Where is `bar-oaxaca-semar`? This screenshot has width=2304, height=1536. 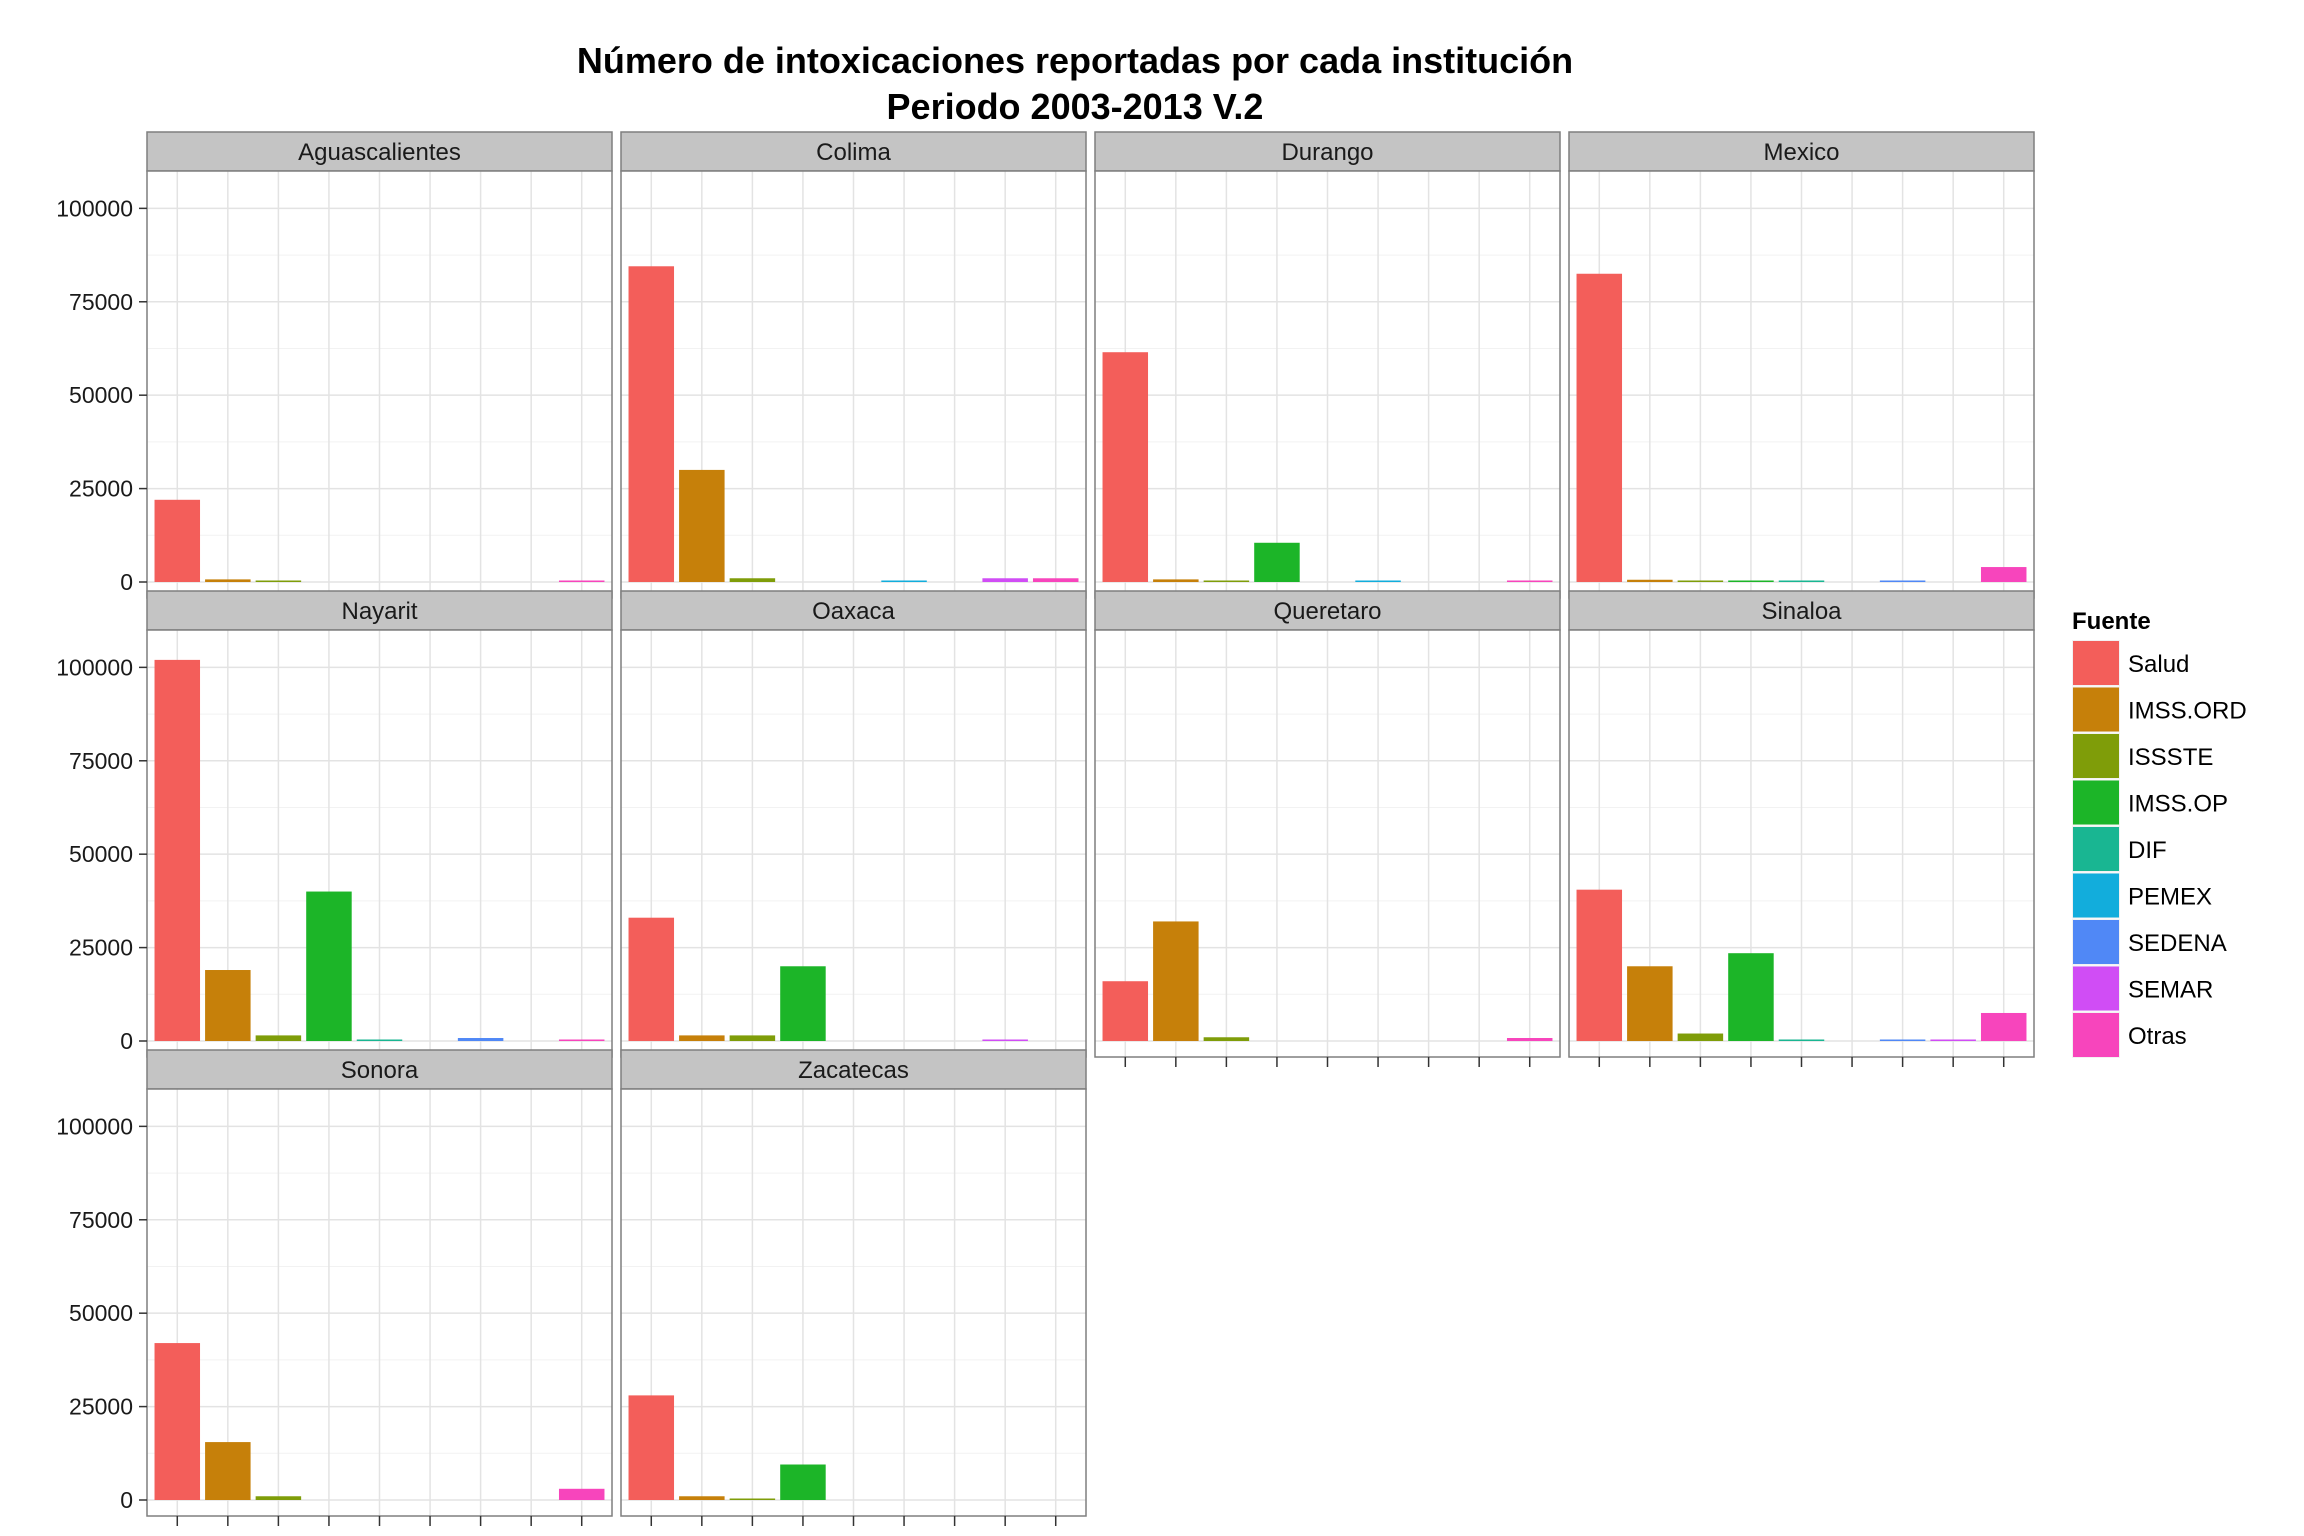
bar-oaxaca-semar is located at coordinates (1005, 1040).